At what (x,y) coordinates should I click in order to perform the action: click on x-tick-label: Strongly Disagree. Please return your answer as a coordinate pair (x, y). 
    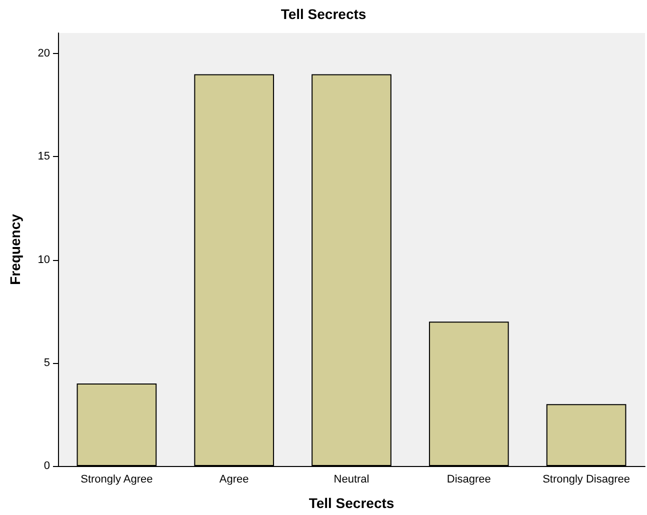
    Looking at the image, I should click on (586, 480).